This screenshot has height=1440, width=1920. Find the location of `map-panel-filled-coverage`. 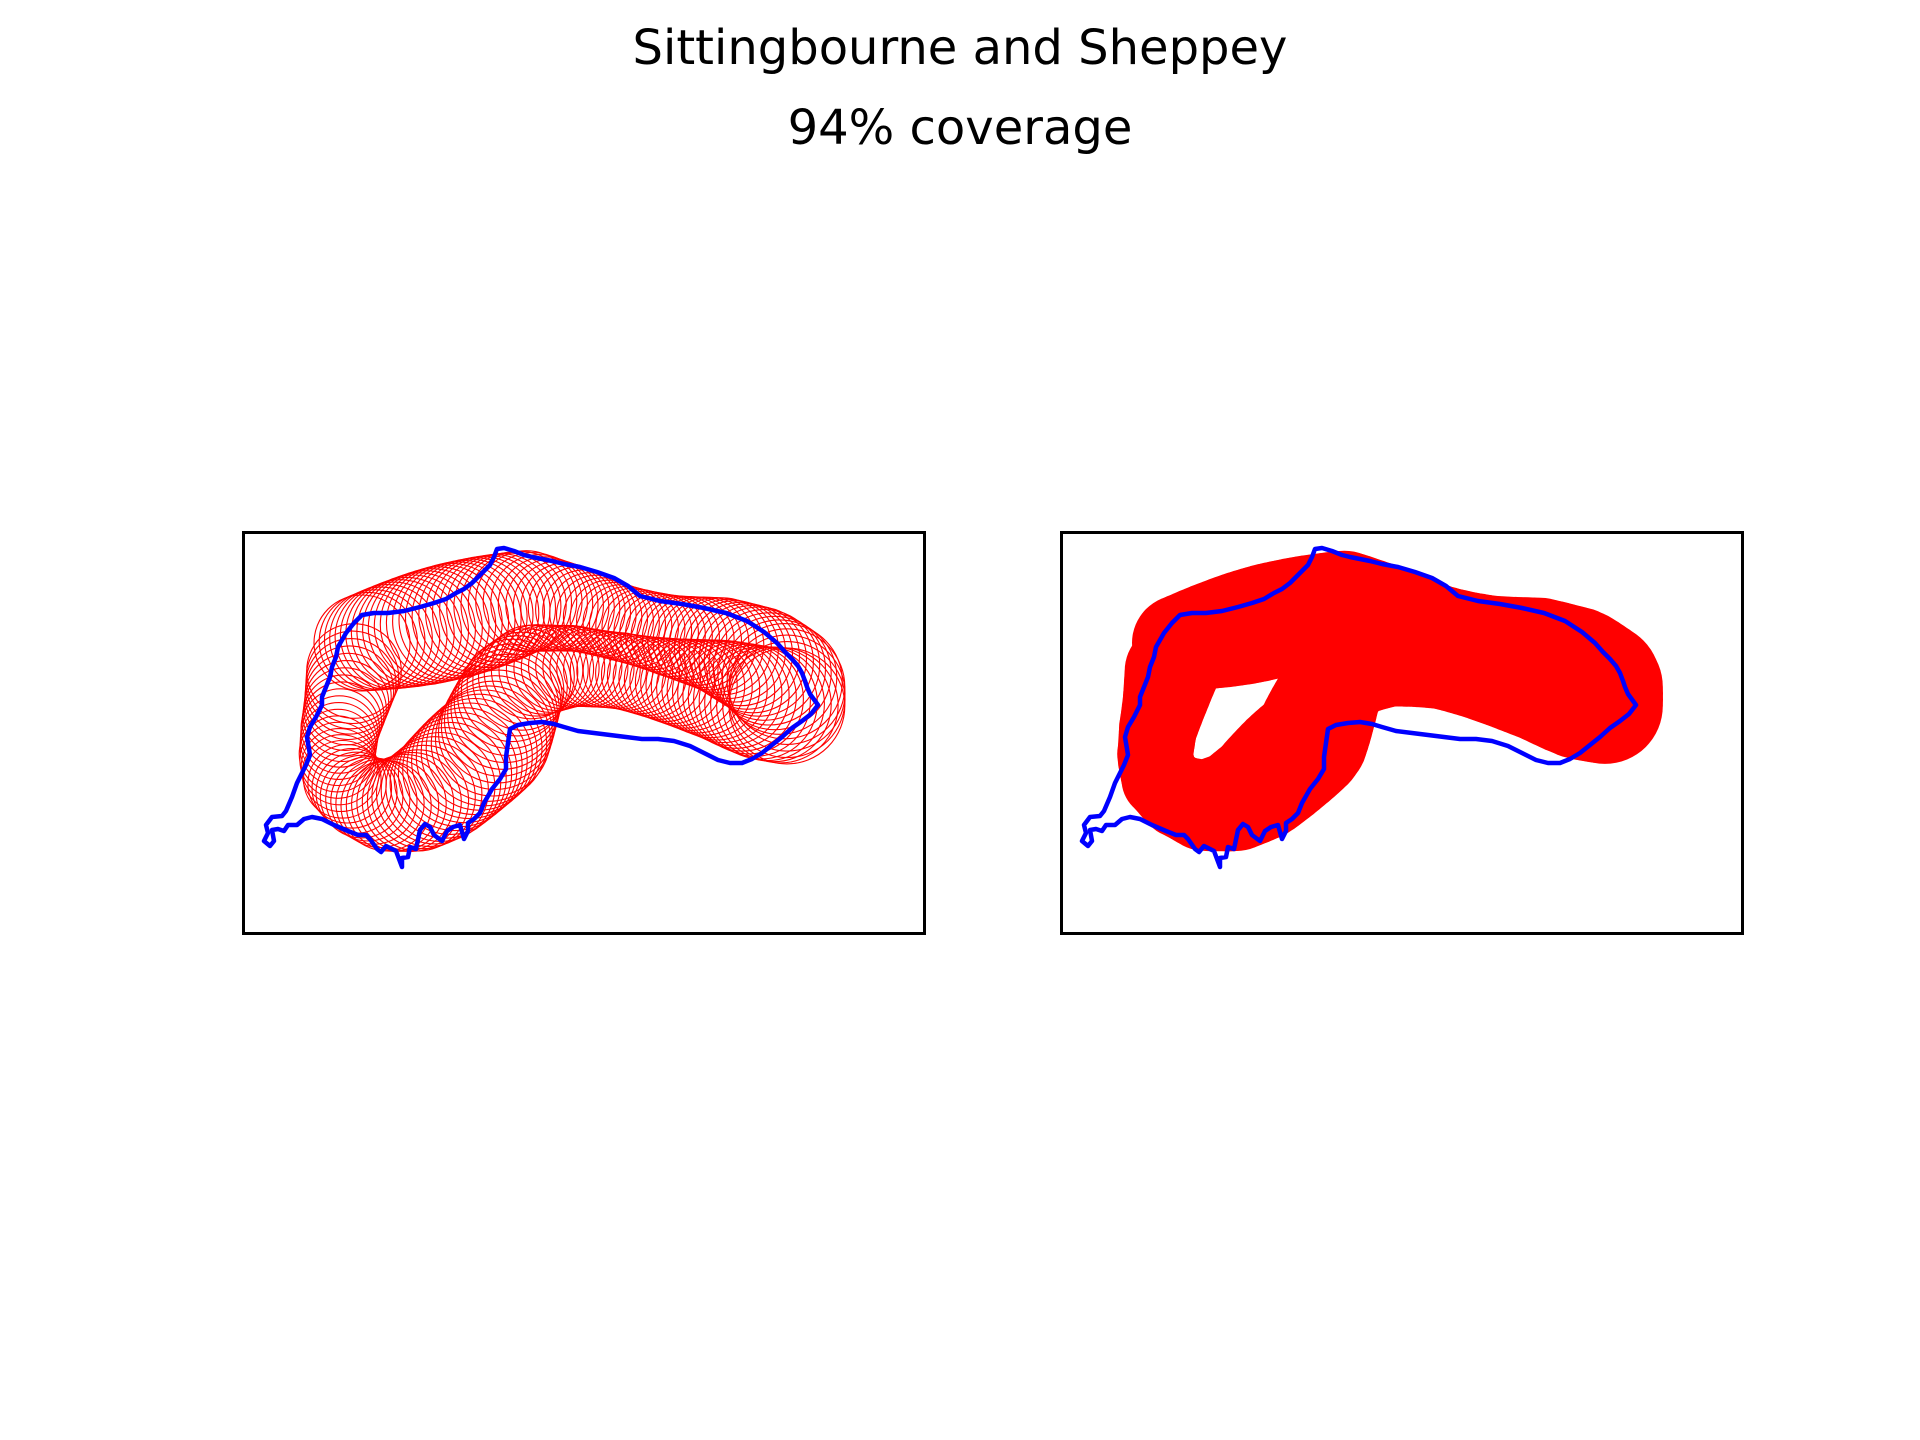

map-panel-filled-coverage is located at coordinates (1402, 733).